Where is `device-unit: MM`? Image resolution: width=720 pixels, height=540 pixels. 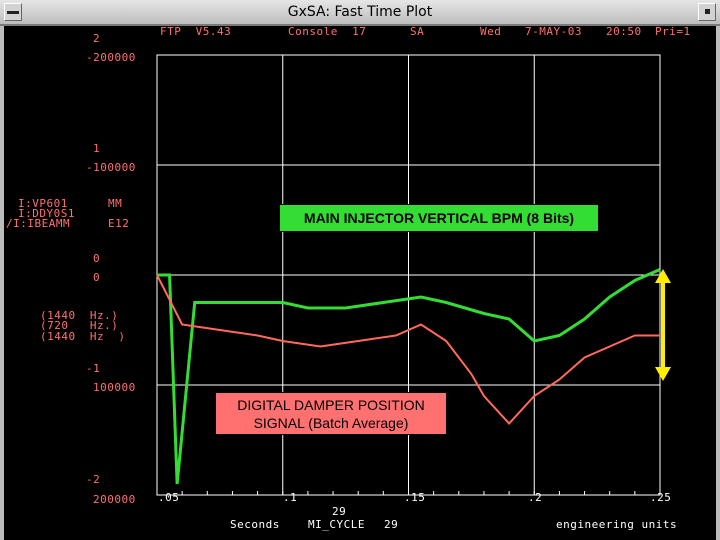 device-unit: MM is located at coordinates (115, 203).